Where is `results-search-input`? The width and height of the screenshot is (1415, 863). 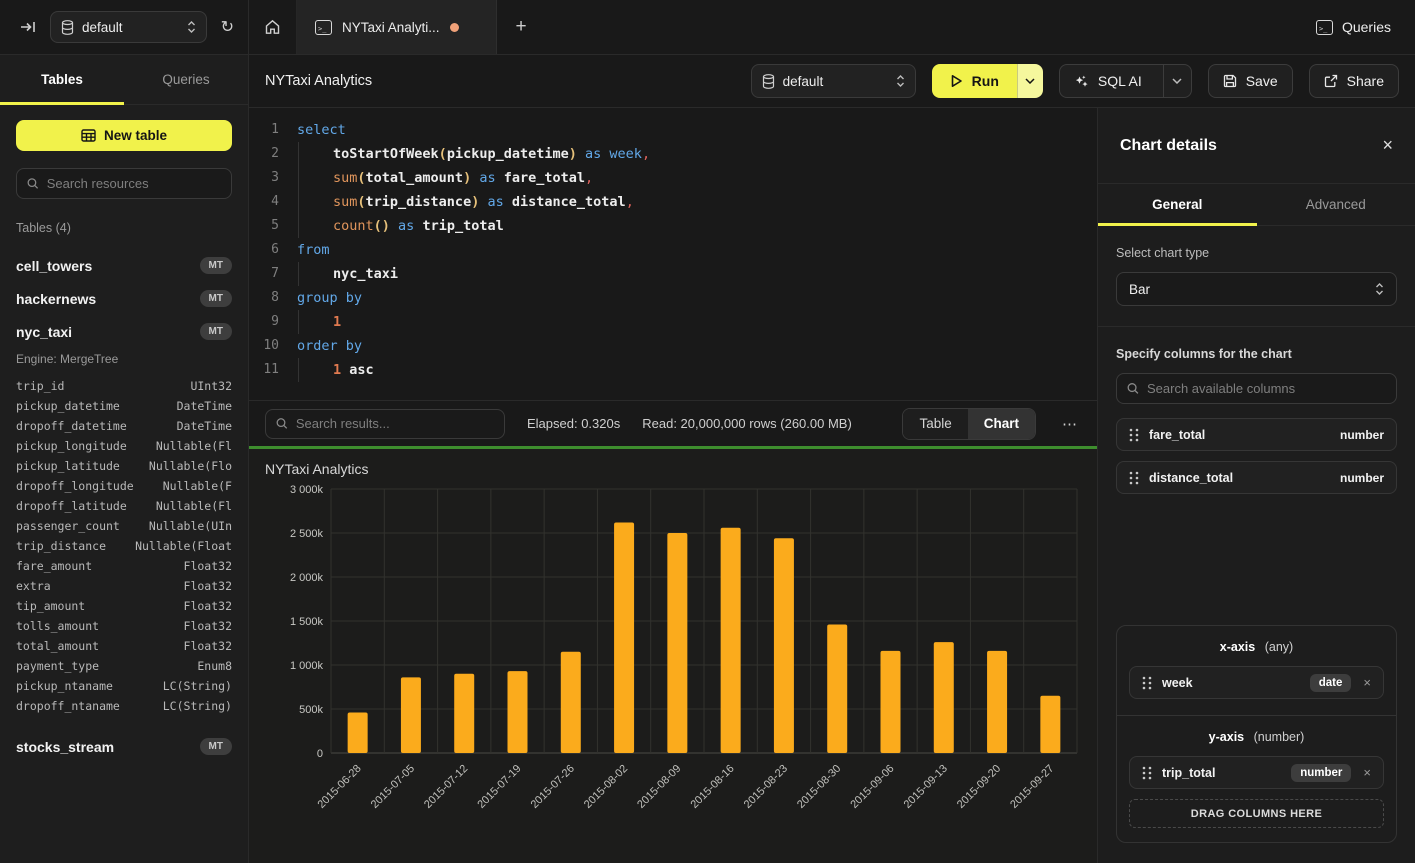 results-search-input is located at coordinates (394, 423).